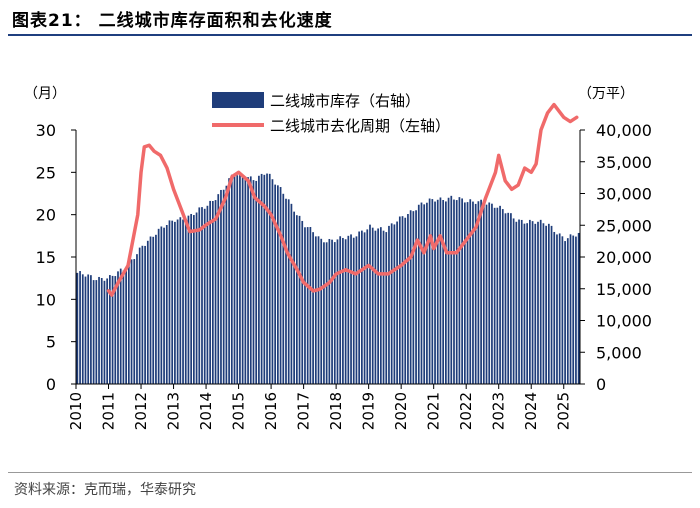 The height and width of the screenshot is (508, 700). Describe the element at coordinates (624, 194) in the screenshot. I see `right-tick-label: 30,000` at that location.